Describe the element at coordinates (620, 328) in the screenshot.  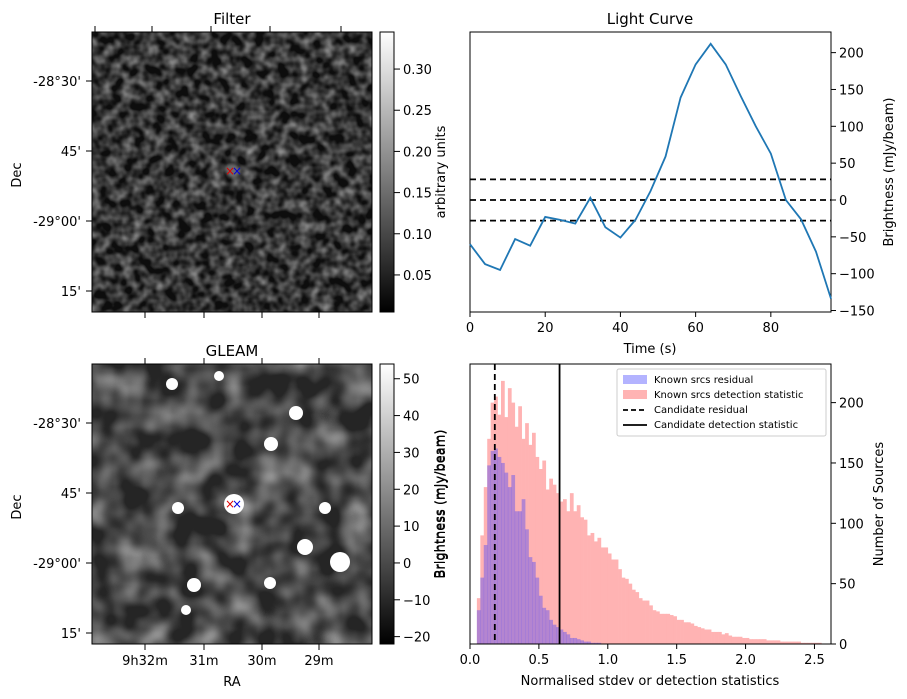
I see `x-tick-label: 40` at that location.